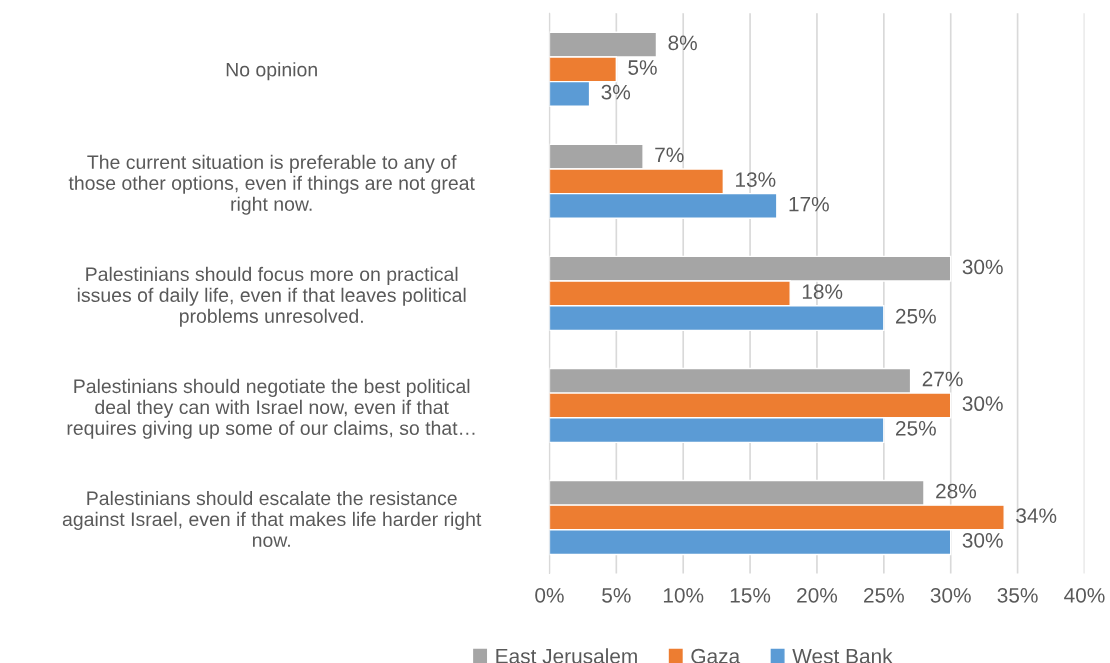 This screenshot has height=663, width=1110. I want to click on x-tick-label: 15%, so click(750, 595).